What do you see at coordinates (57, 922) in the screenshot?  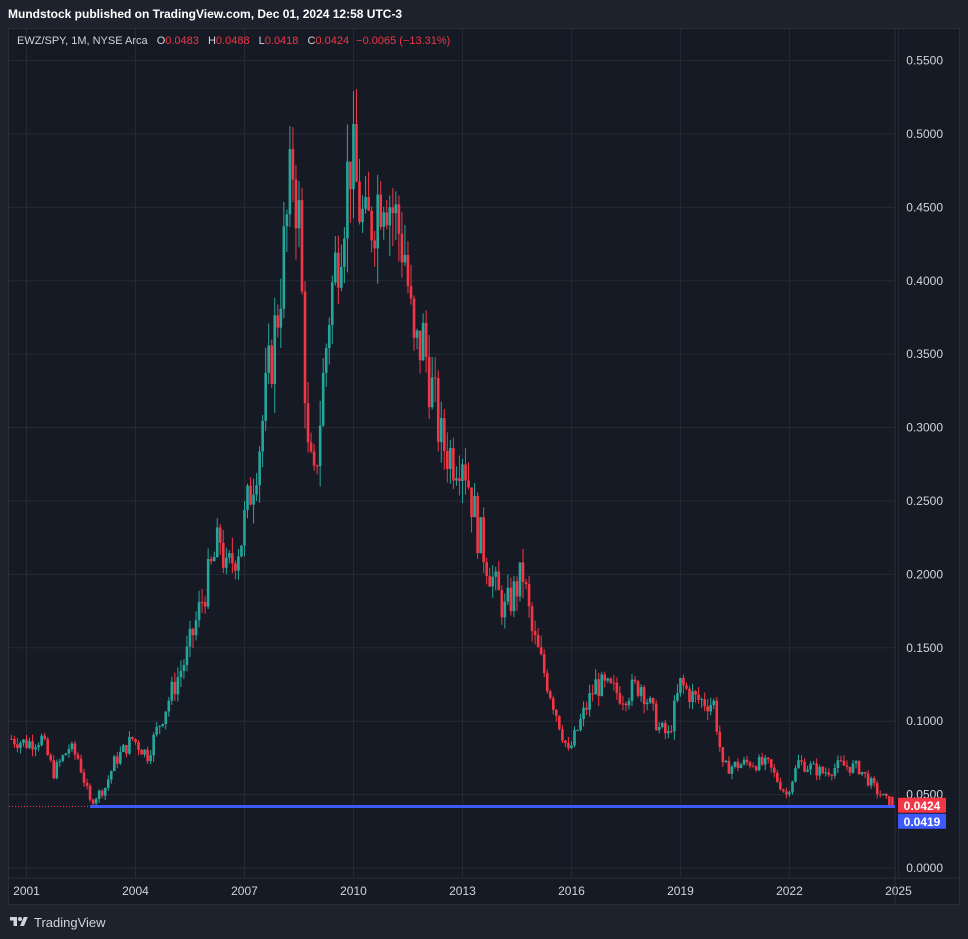 I see `tradingview-footer: TradingView` at bounding box center [57, 922].